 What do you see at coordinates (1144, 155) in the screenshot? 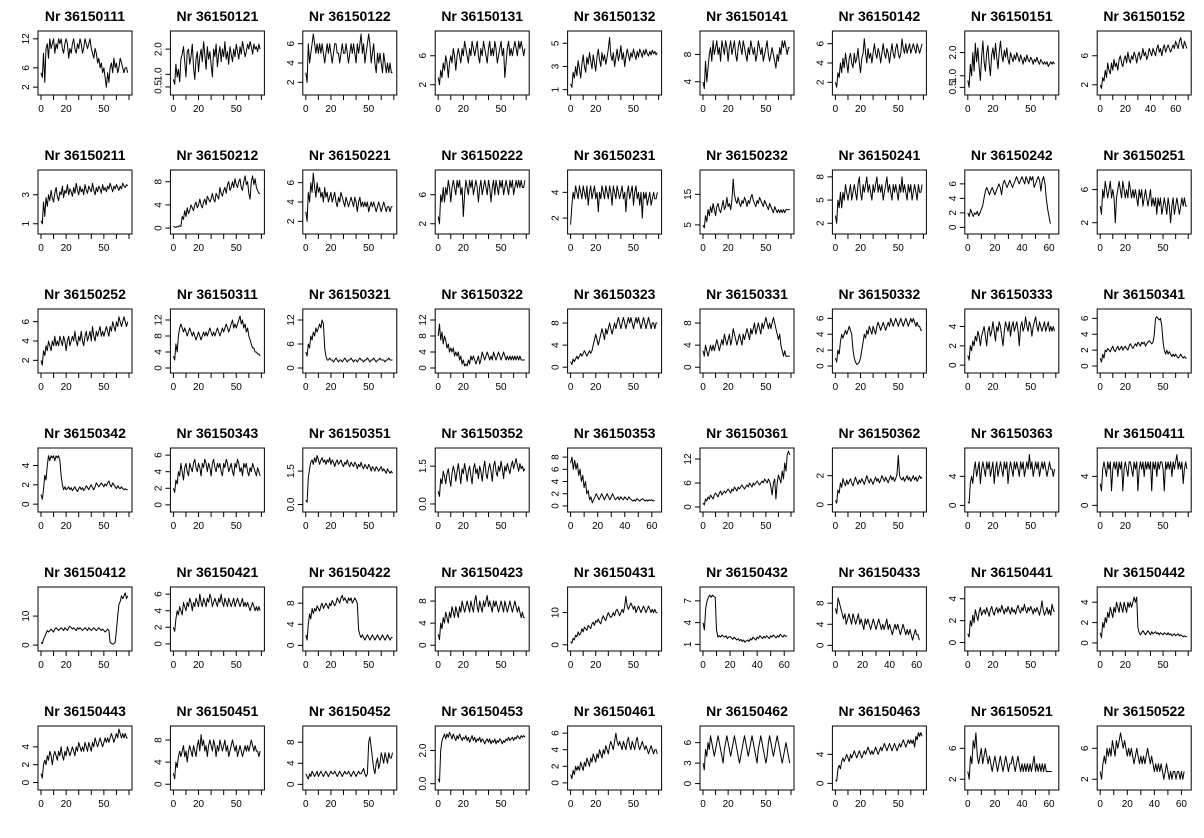
I see `panel-title: Nr 36150251` at bounding box center [1144, 155].